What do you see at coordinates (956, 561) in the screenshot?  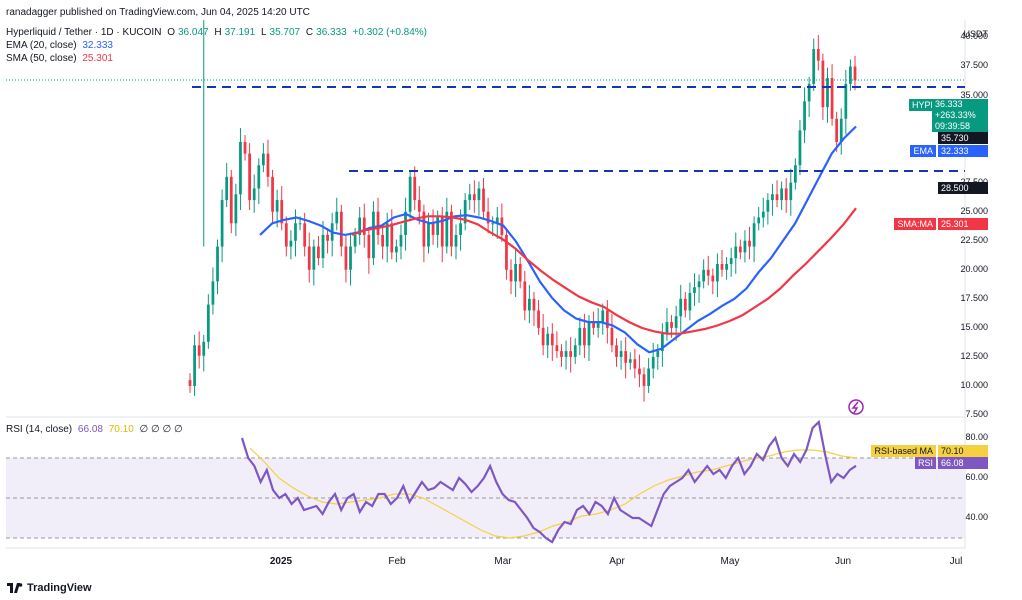 I see `time-tick-label: Jul` at bounding box center [956, 561].